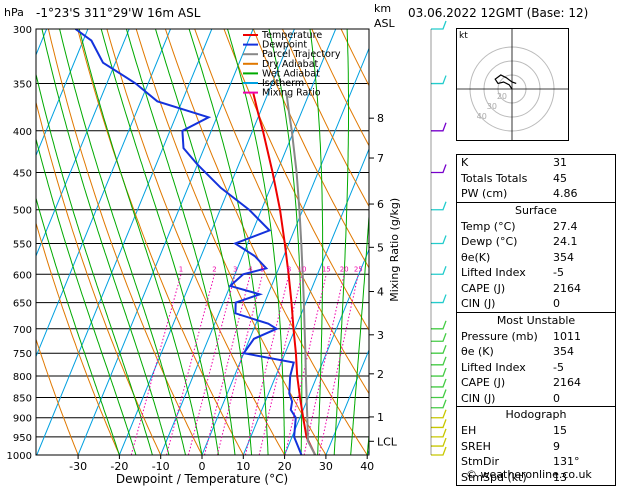 Image resolution: width=629 pixels, height=486 pixels. Describe the element at coordinates (385, 23) in the screenshot. I see `asl-unit-label: ASL` at that location.